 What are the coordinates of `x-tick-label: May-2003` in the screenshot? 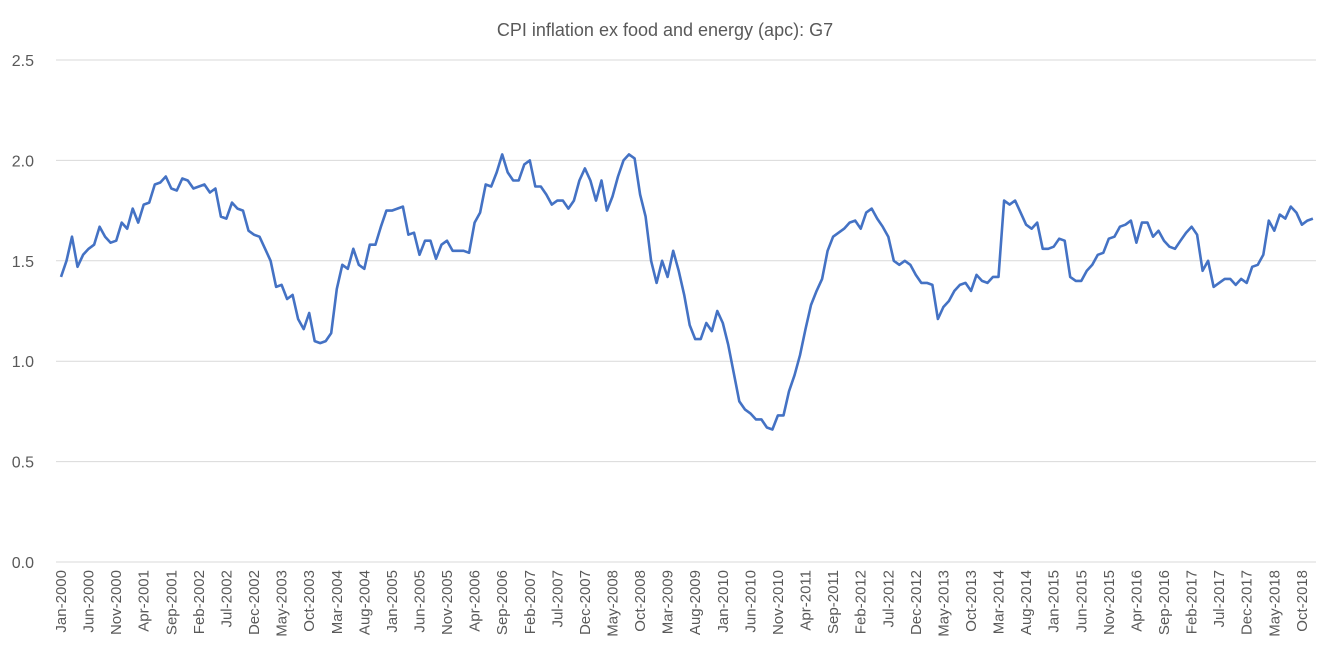 It's located at (282, 603).